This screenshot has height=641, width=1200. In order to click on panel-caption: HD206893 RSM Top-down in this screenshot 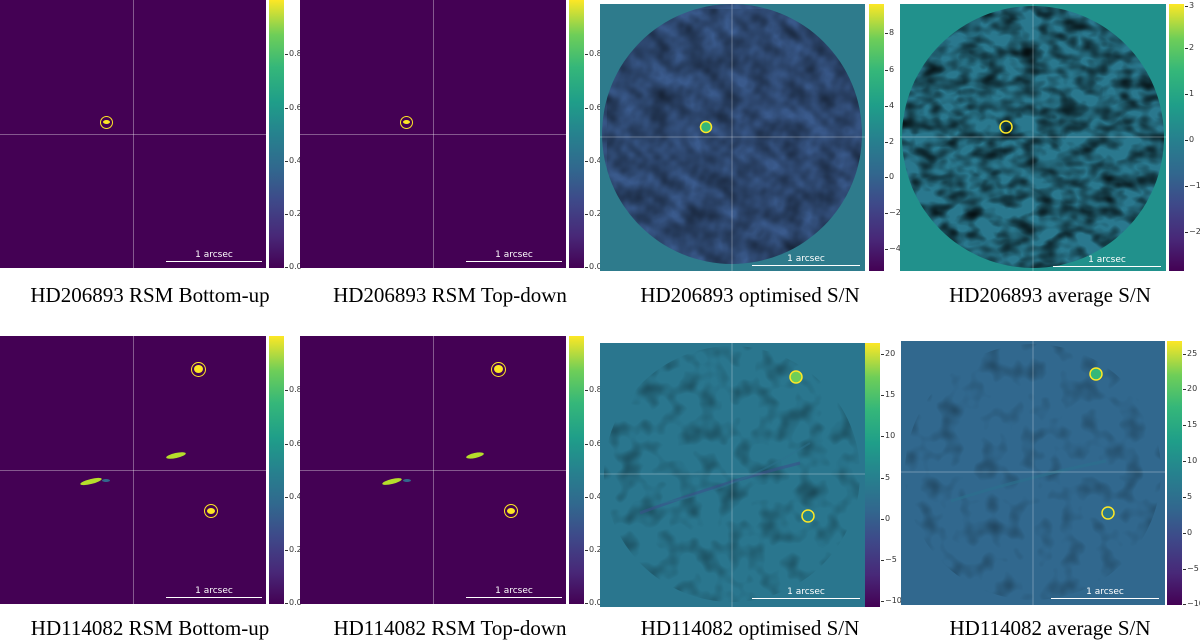, I will do `click(450, 295)`.